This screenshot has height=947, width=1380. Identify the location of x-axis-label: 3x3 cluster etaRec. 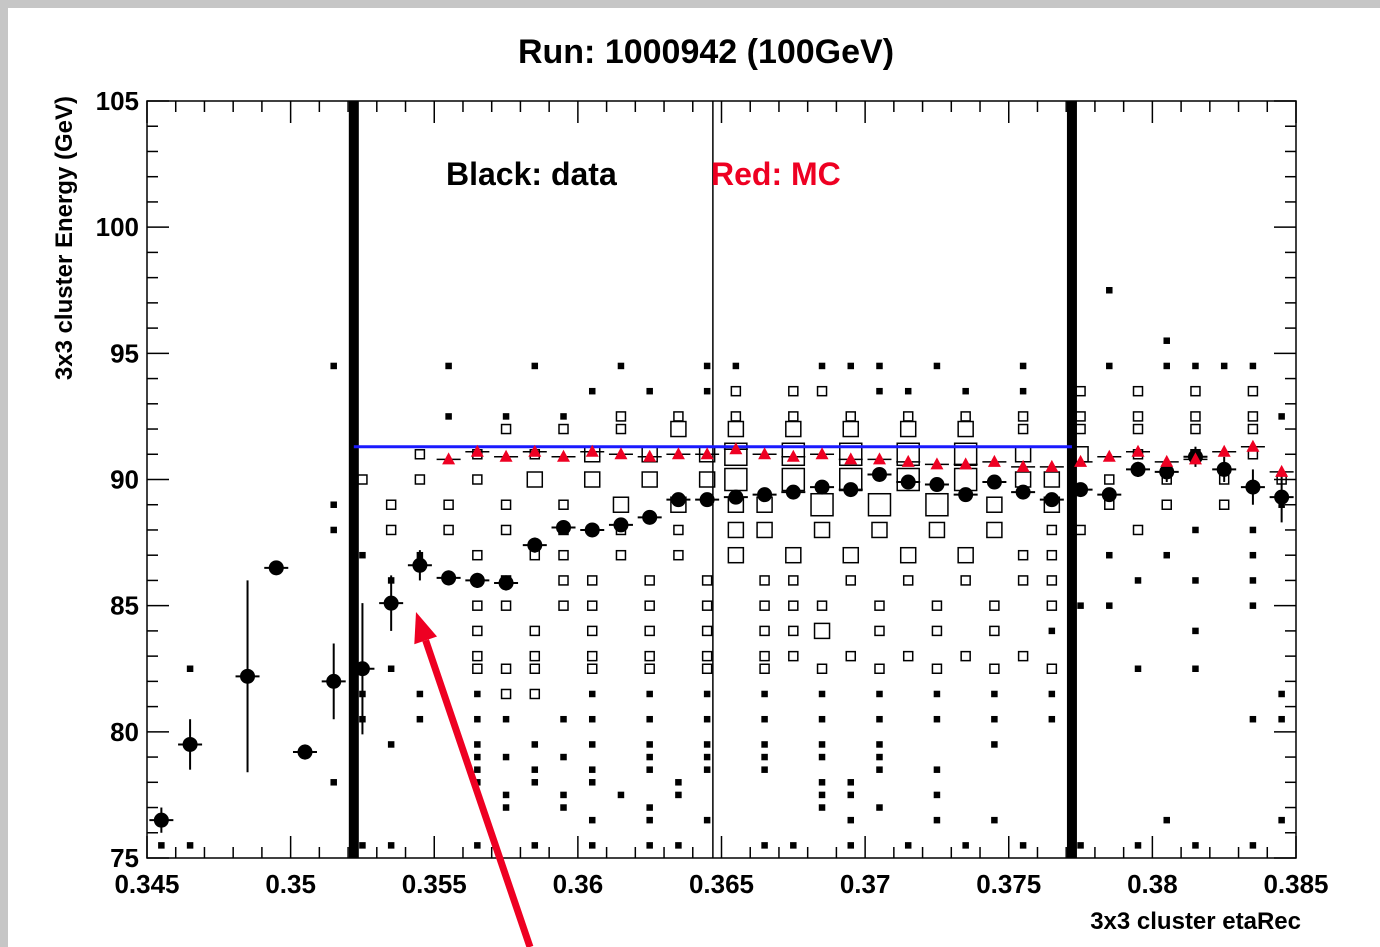
(1195, 921).